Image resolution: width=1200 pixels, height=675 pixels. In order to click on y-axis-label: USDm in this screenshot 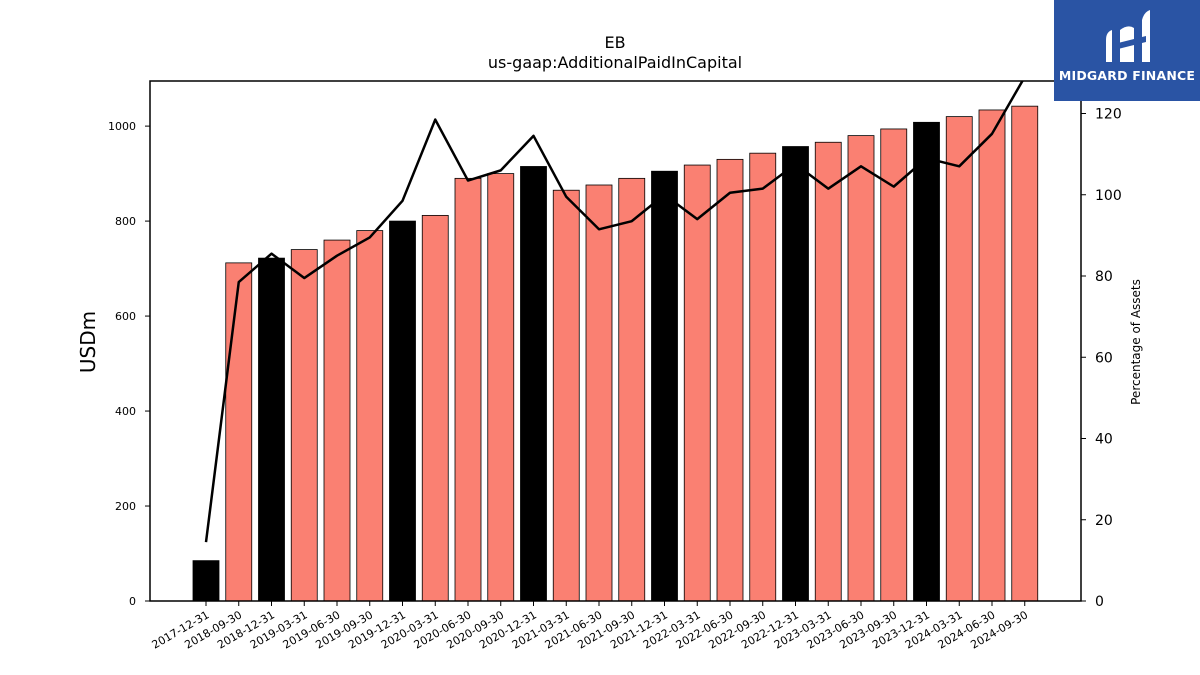, I will do `click(88, 342)`.